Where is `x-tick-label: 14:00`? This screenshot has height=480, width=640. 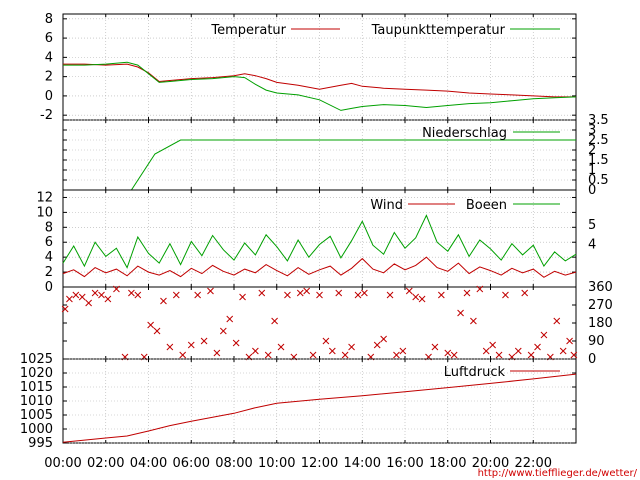
x-tick-label: 14:00 is located at coordinates (362, 463).